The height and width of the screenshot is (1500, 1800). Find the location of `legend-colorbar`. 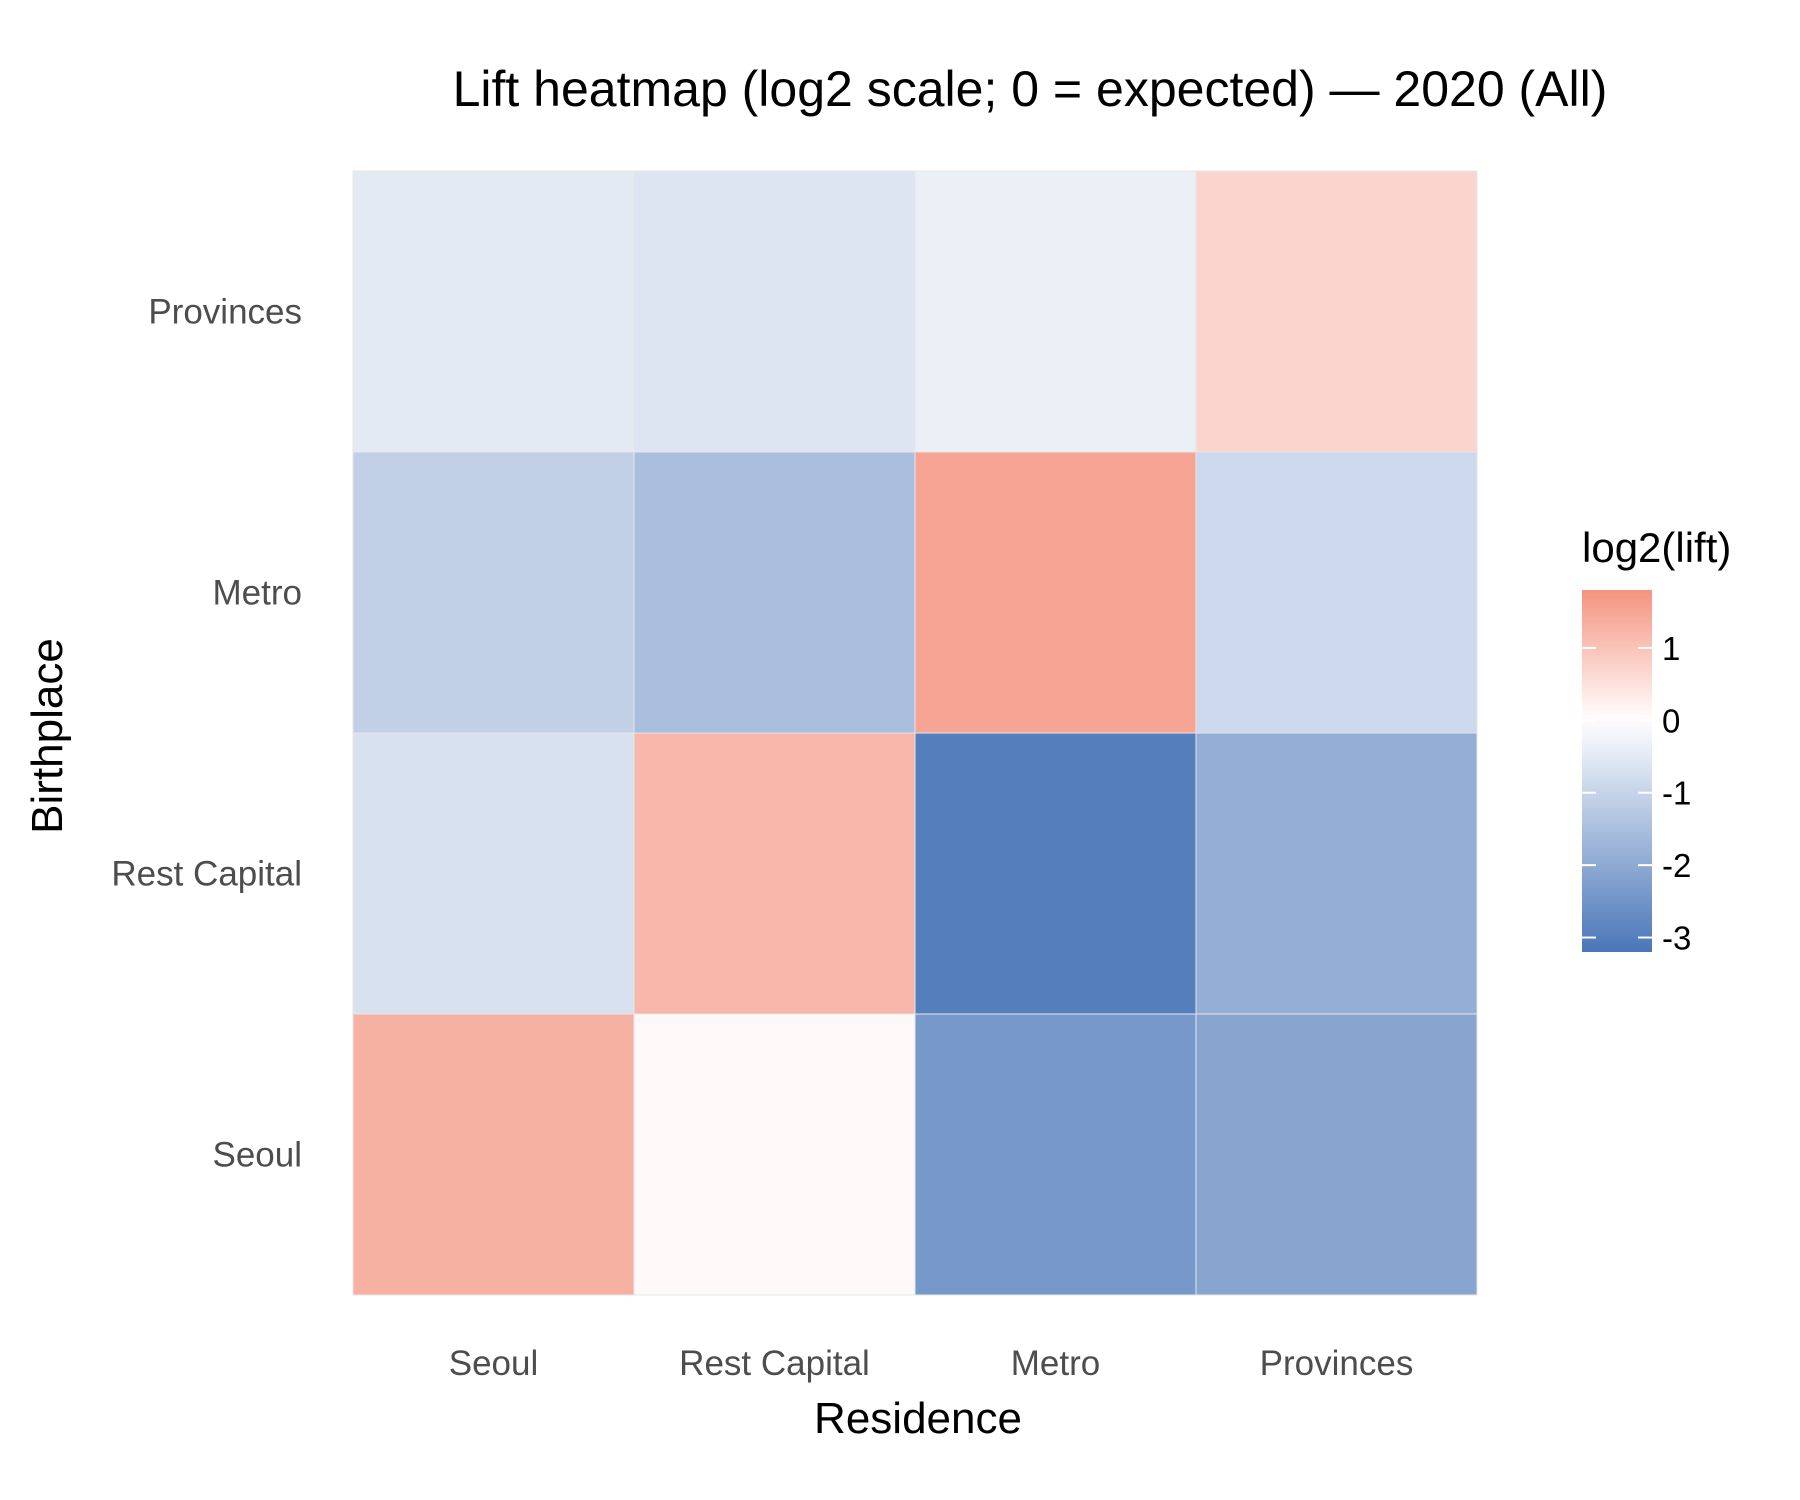

legend-colorbar is located at coordinates (1617, 771).